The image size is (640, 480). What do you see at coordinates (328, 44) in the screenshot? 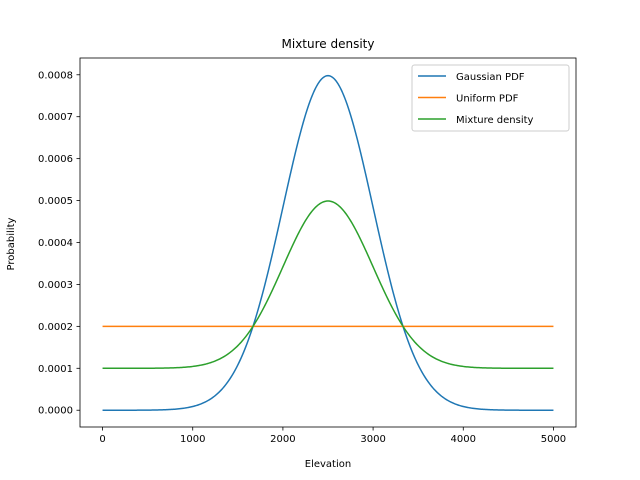
I see `chart-title: Mixture density` at bounding box center [328, 44].